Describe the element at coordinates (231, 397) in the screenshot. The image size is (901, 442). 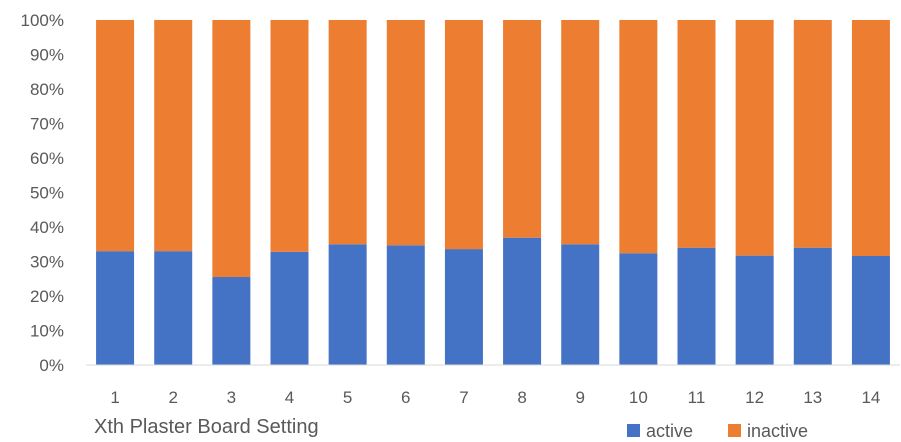
I see `x-tick-label: 3` at that location.